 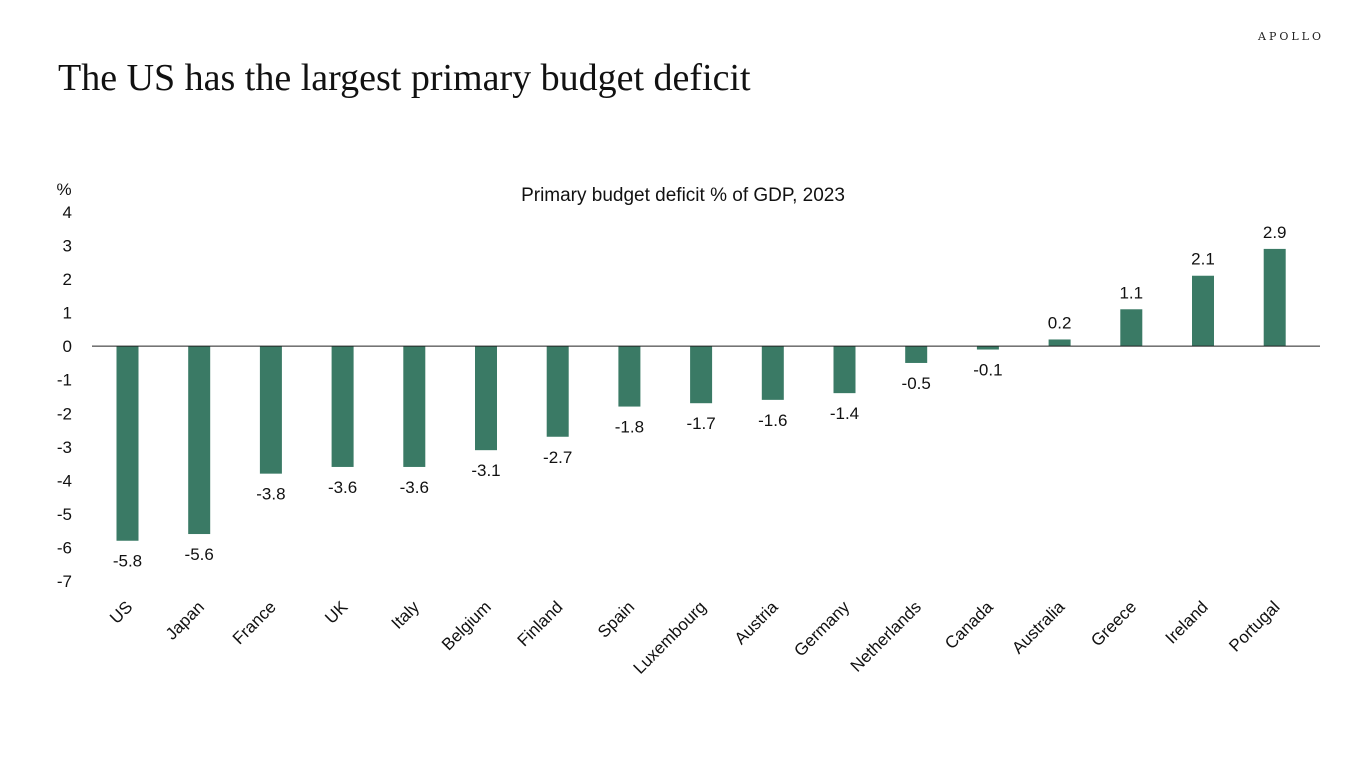 I want to click on x-tick-label: Canada, so click(x=969, y=625).